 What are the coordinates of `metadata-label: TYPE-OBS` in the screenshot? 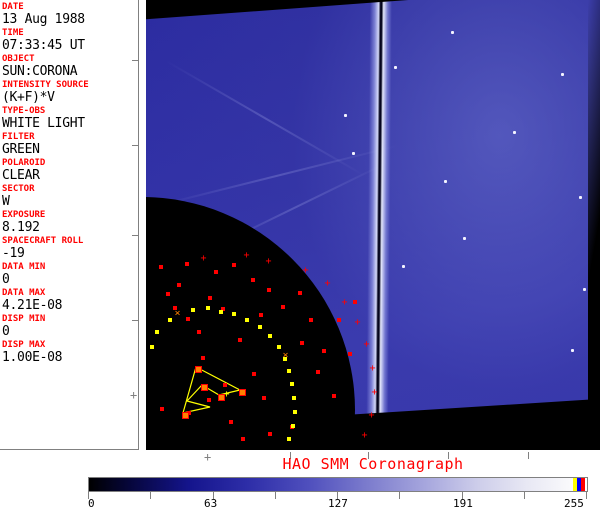 It's located at (24, 111).